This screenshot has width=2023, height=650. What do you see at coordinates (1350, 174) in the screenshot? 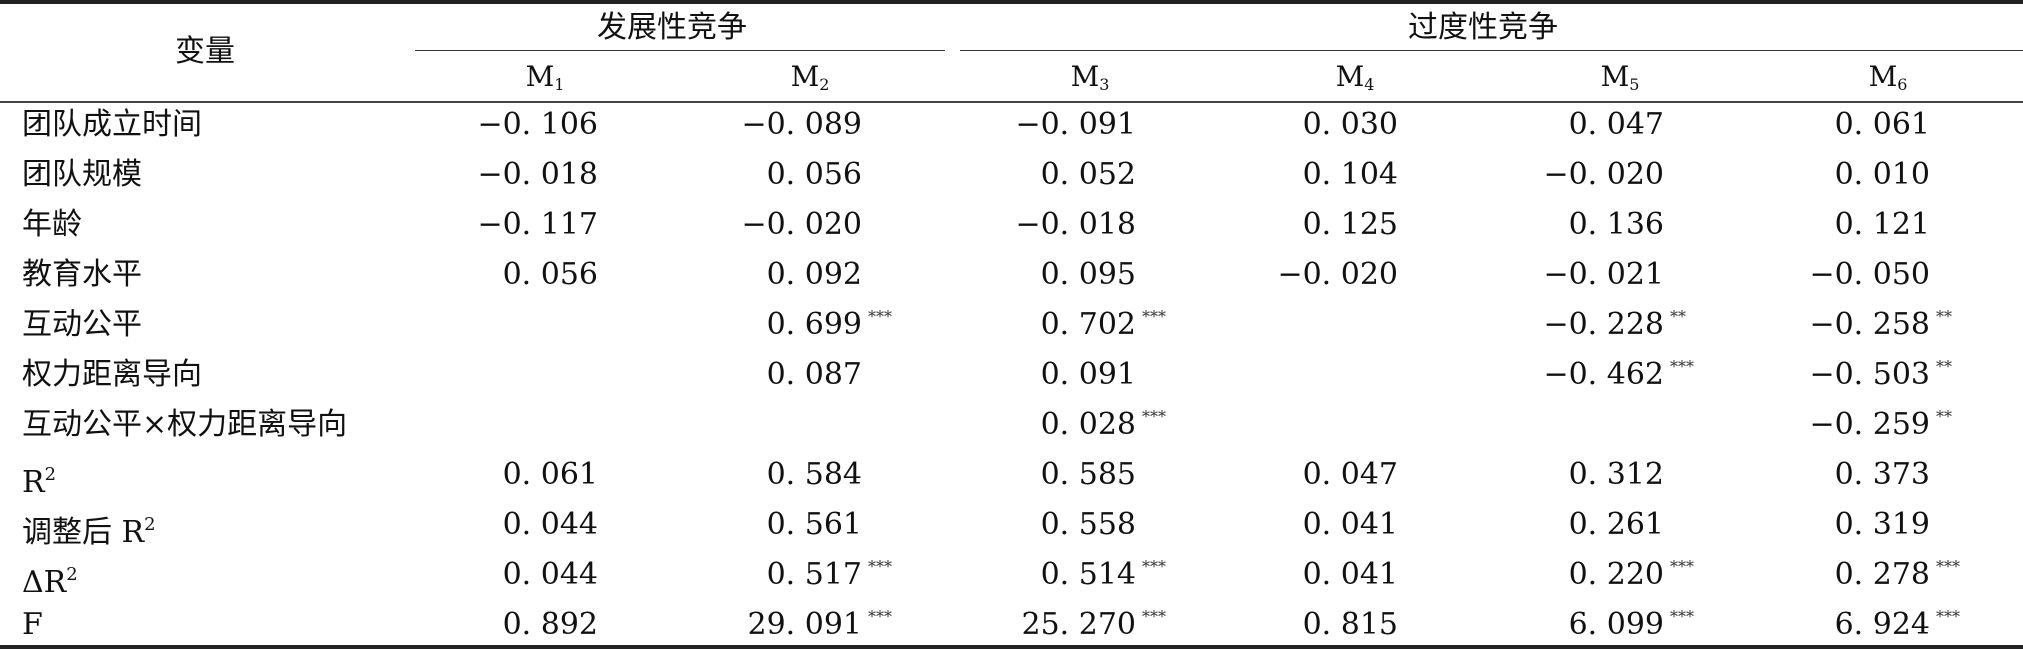
I see `table-cell: 0. 104` at bounding box center [1350, 174].